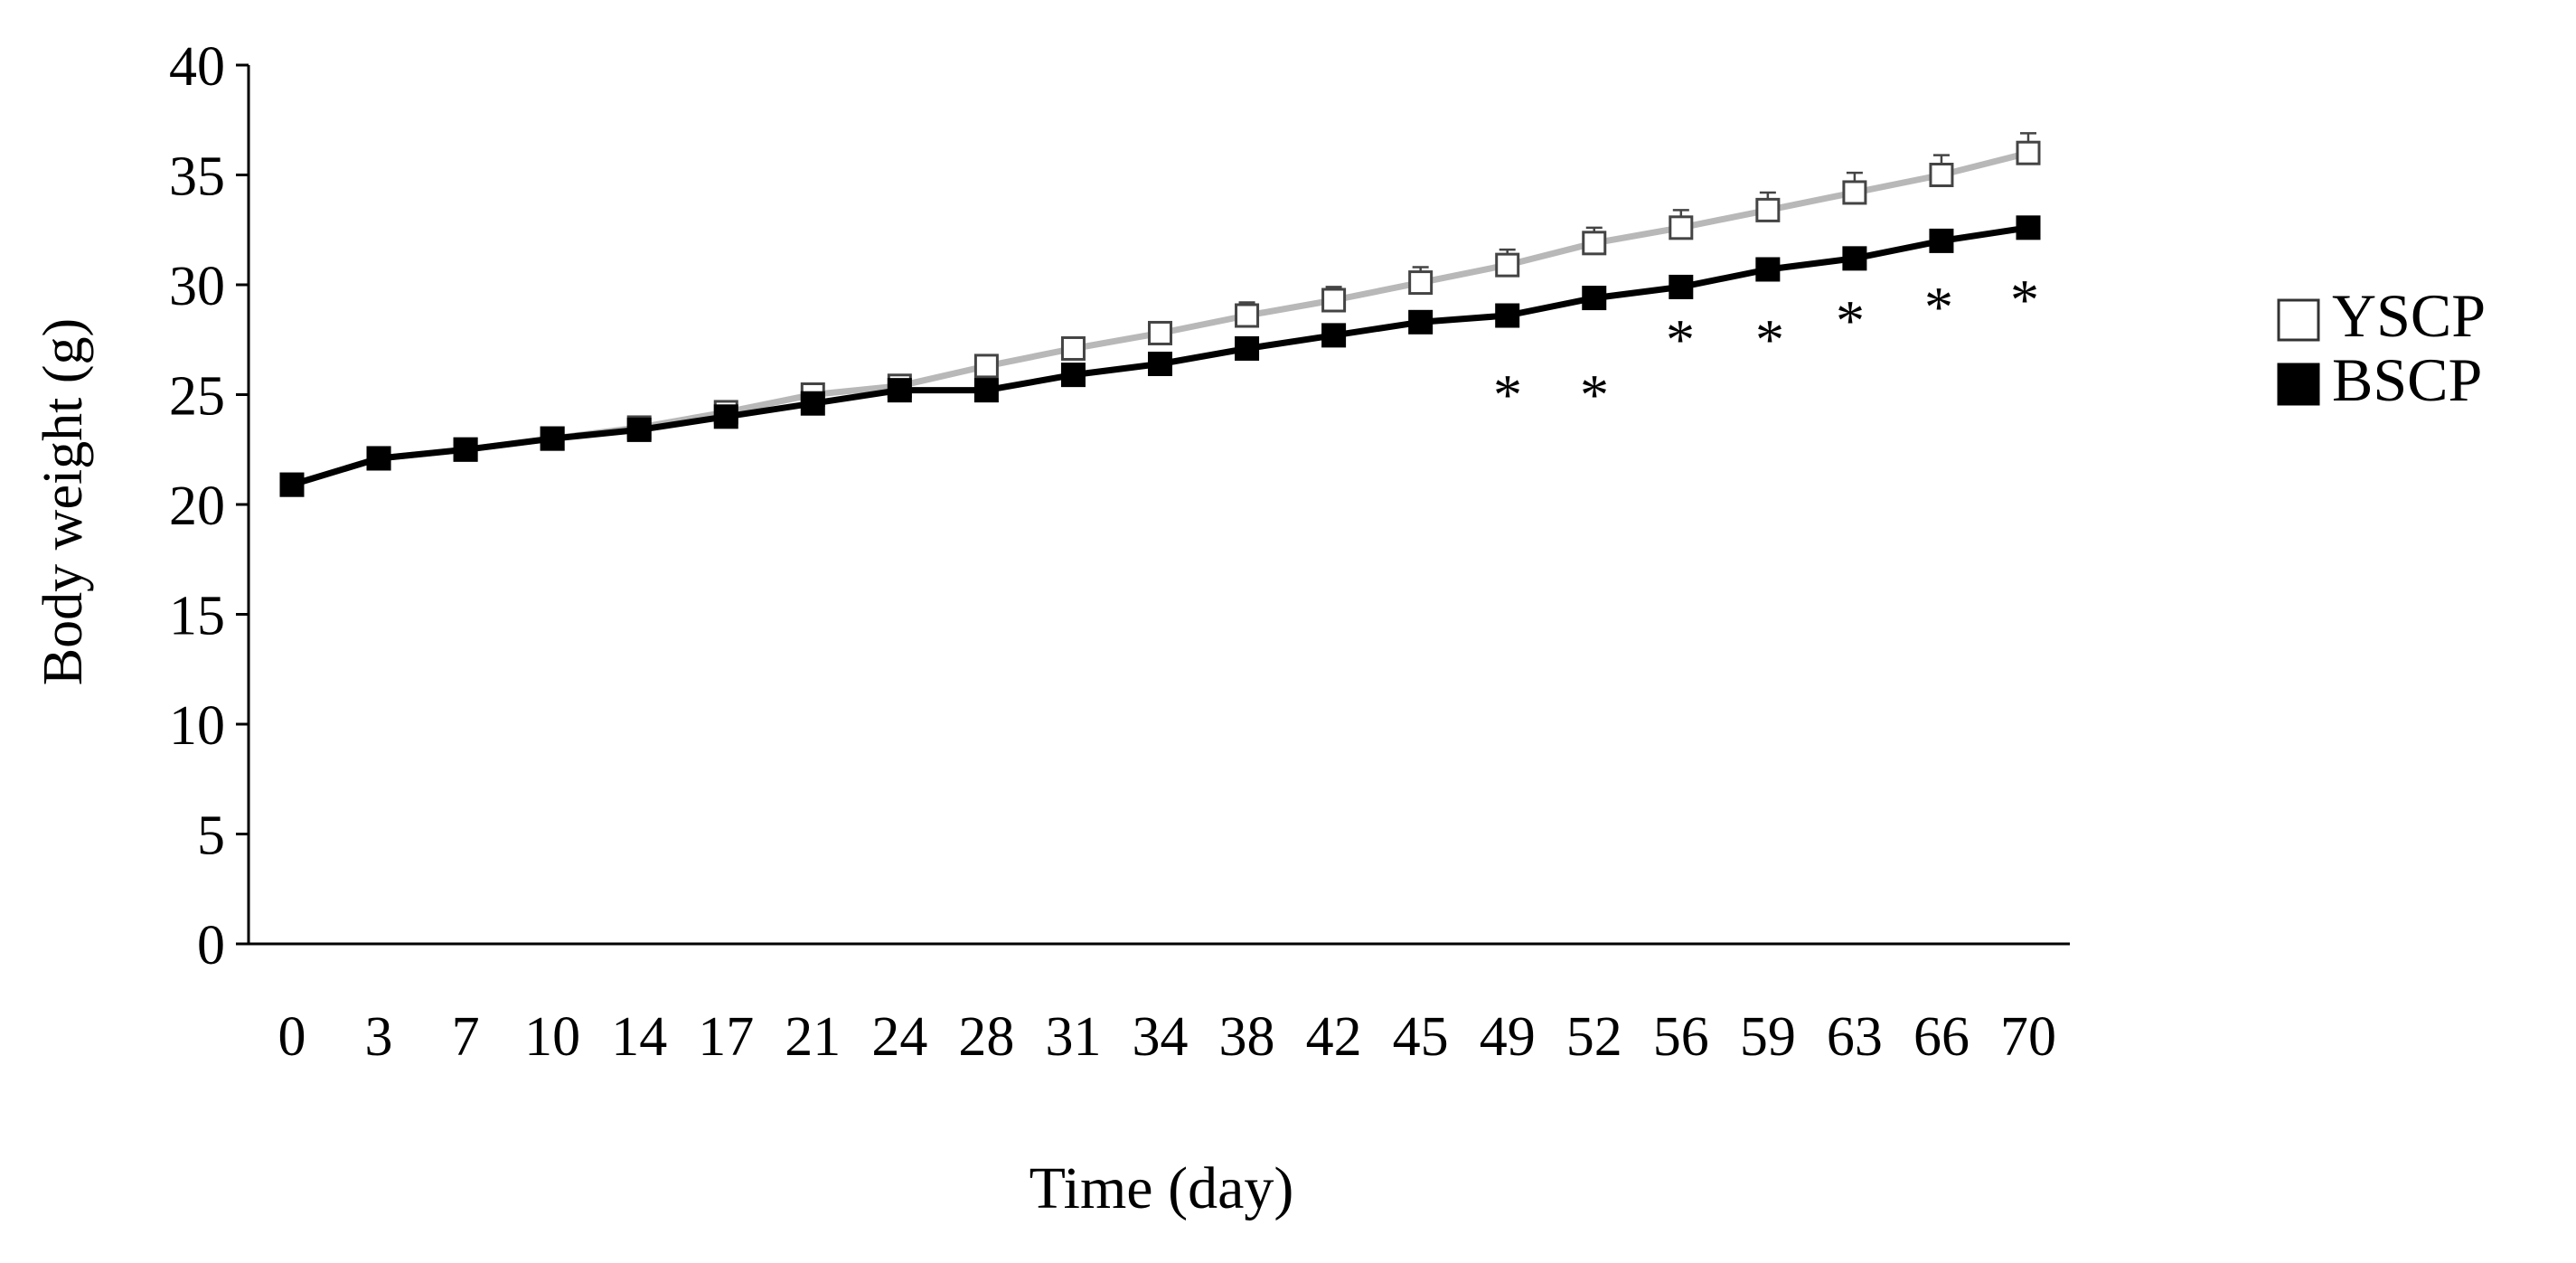 This screenshot has height=1263, width=2576. What do you see at coordinates (1594, 1037) in the screenshot?
I see `x-tick-label: 52` at bounding box center [1594, 1037].